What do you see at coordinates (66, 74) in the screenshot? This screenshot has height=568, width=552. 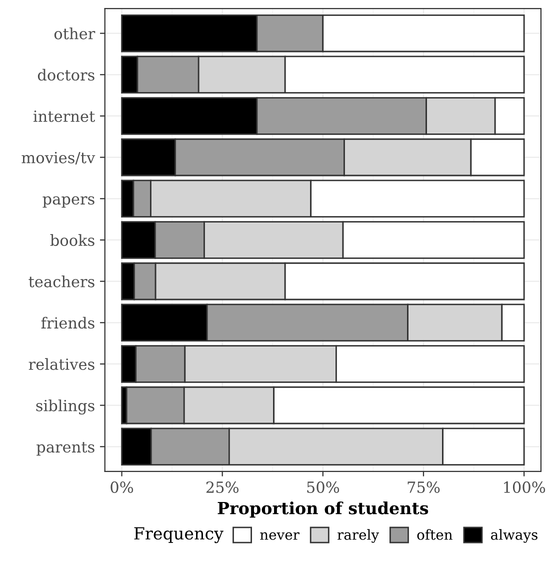 I see `y-tick-label: doctors` at bounding box center [66, 74].